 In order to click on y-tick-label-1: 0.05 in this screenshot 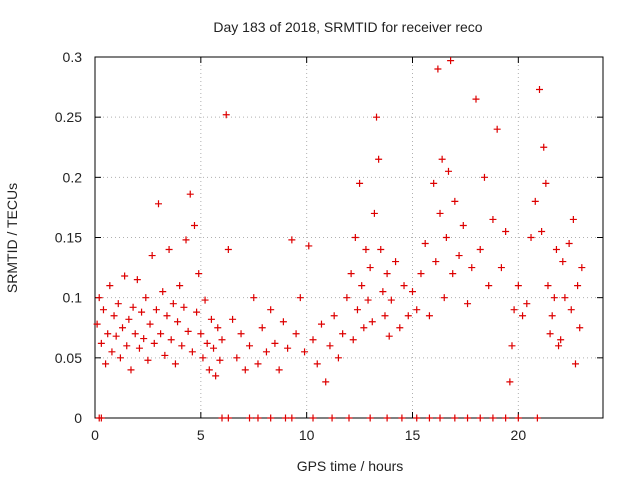, I will do `click(68, 358)`.